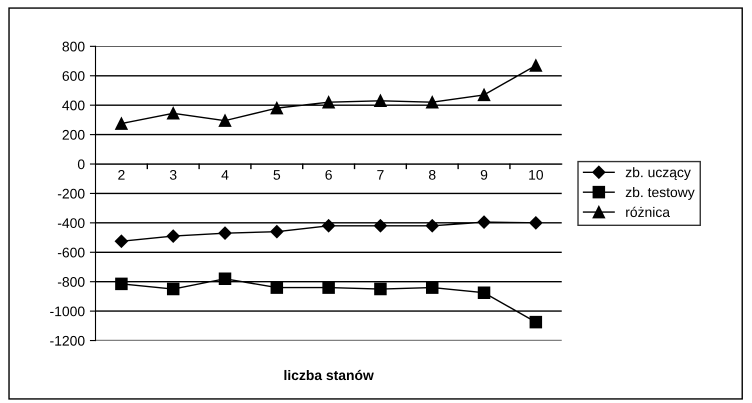 The height and width of the screenshot is (403, 752). Describe the element at coordinates (71, 282) in the screenshot. I see `y-tick-label: -800` at that location.